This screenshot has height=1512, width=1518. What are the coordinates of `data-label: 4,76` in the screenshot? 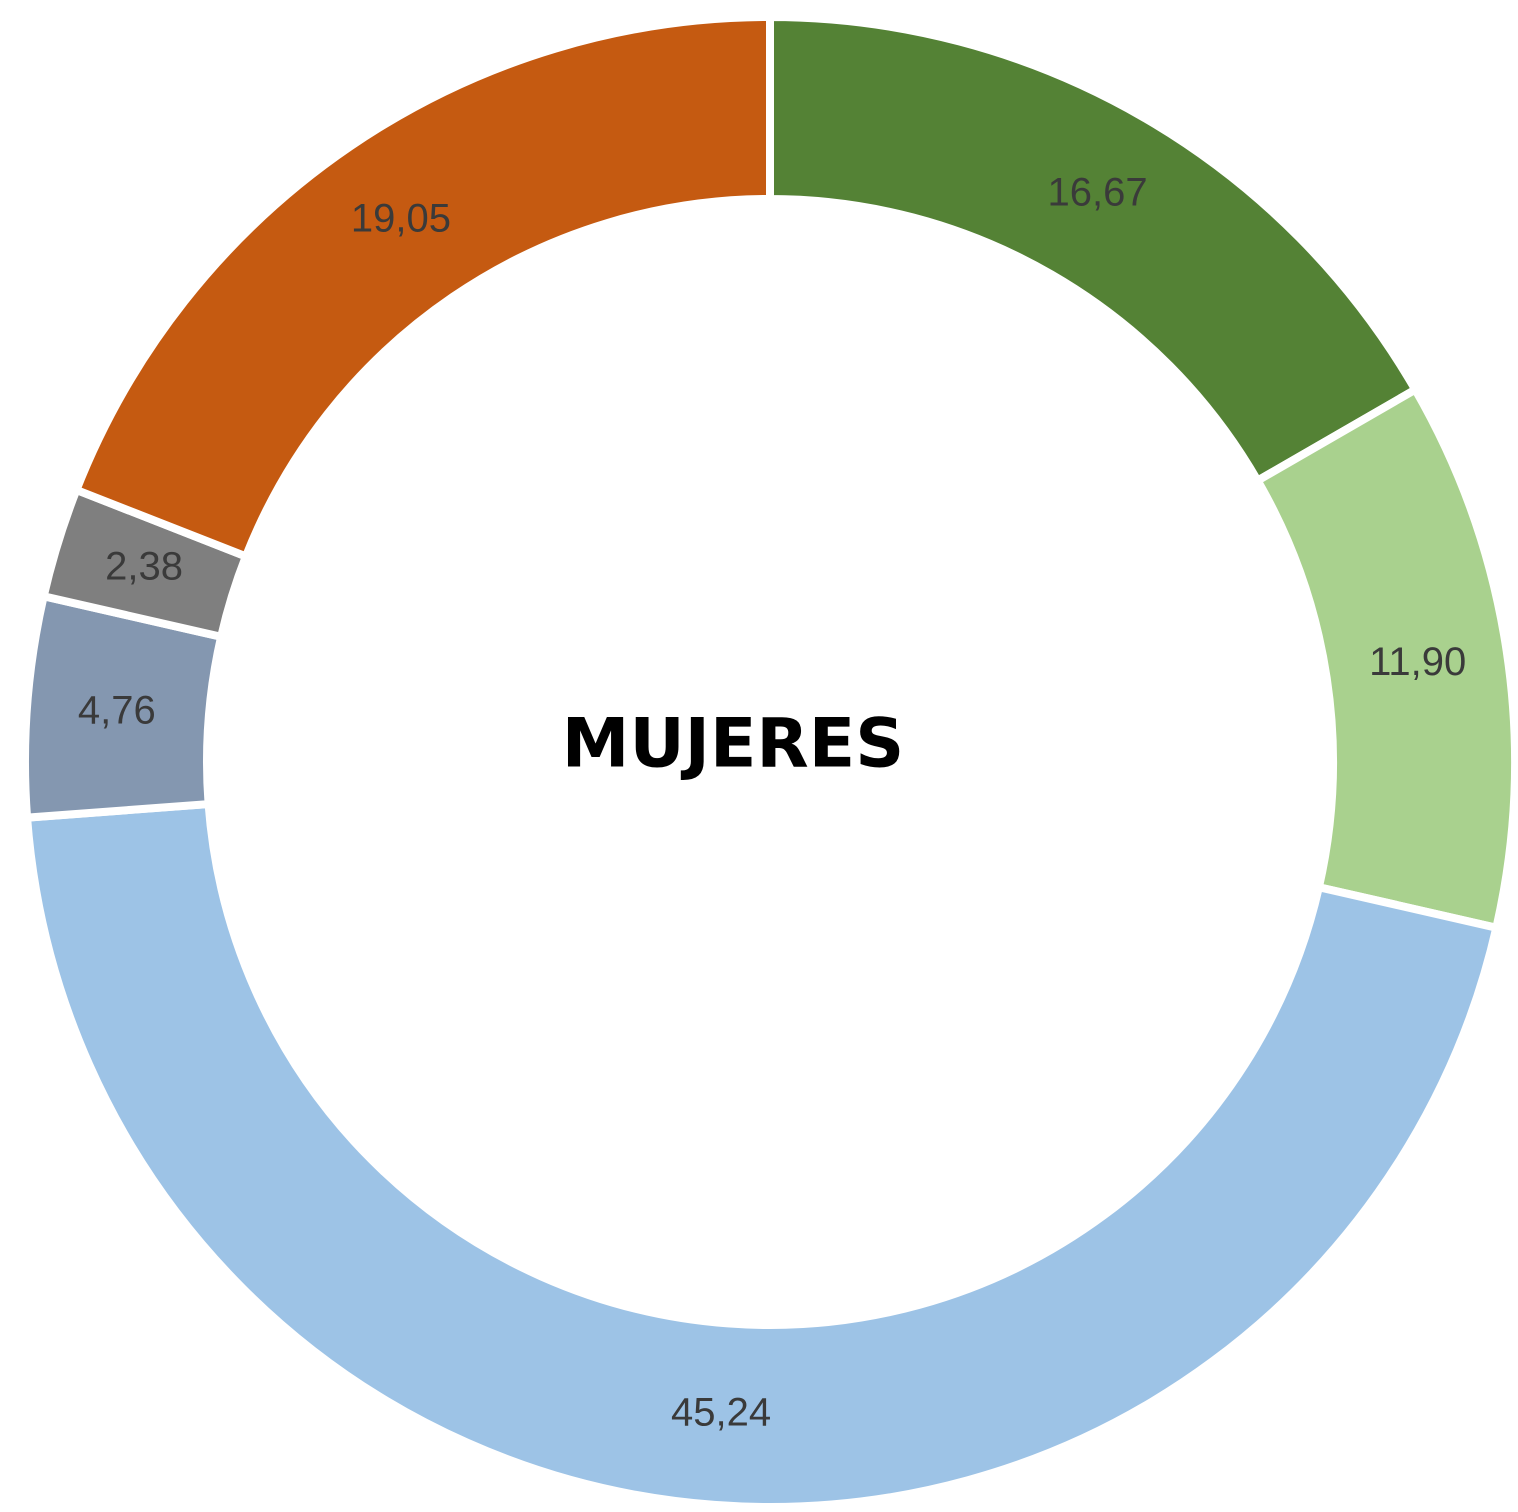 It's located at (117, 711).